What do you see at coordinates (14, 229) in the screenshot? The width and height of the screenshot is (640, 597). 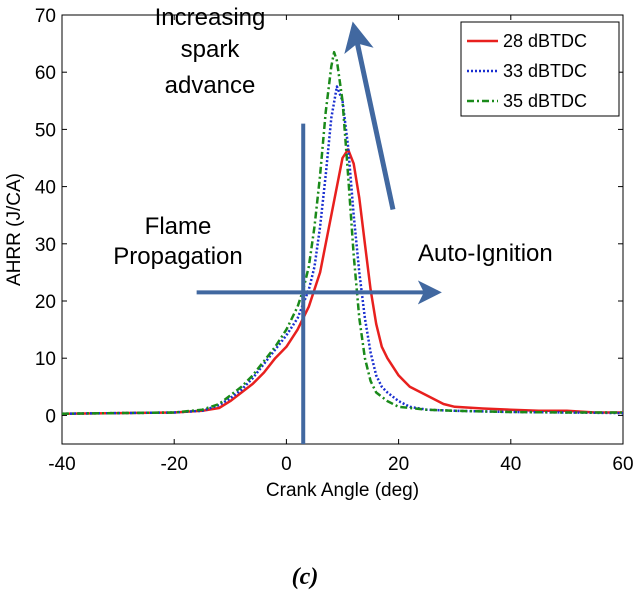 I see `y-axis-title: AHRR (J/CA)` at bounding box center [14, 229].